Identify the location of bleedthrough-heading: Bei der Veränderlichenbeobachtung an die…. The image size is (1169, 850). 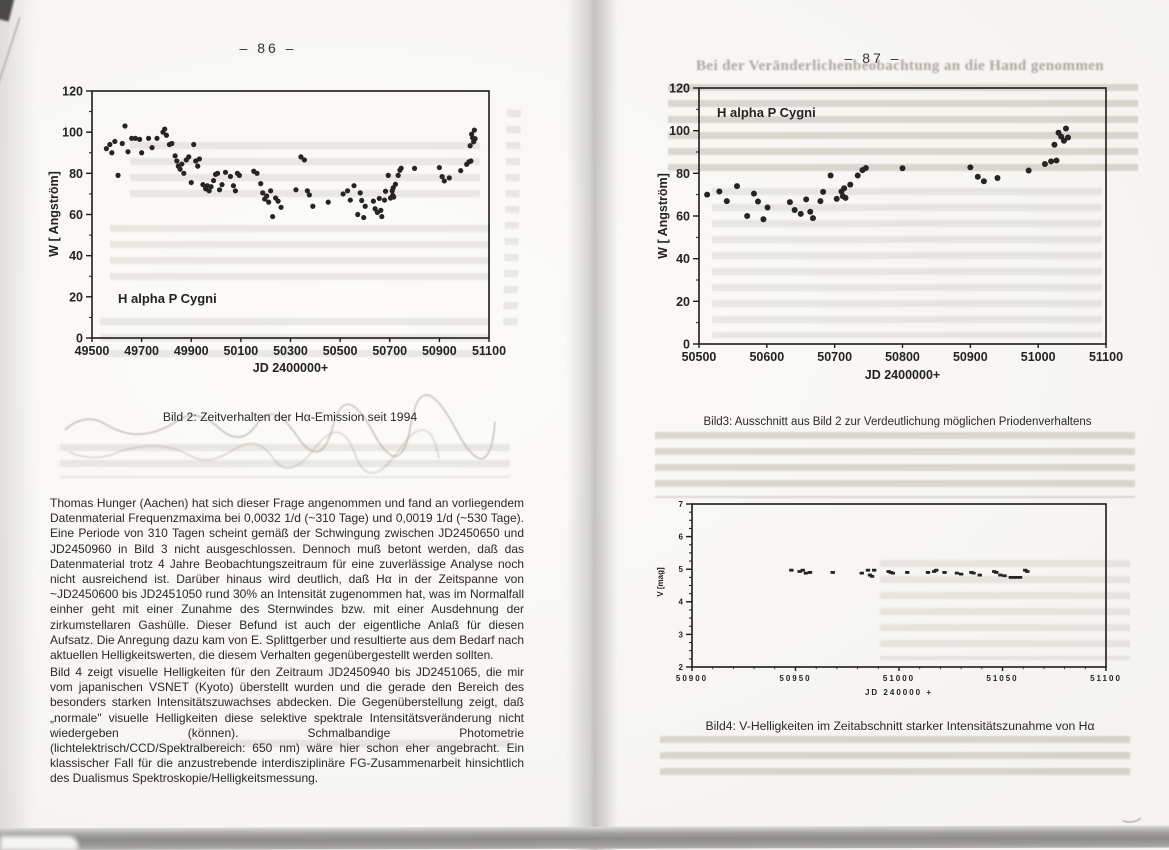
(900, 66).